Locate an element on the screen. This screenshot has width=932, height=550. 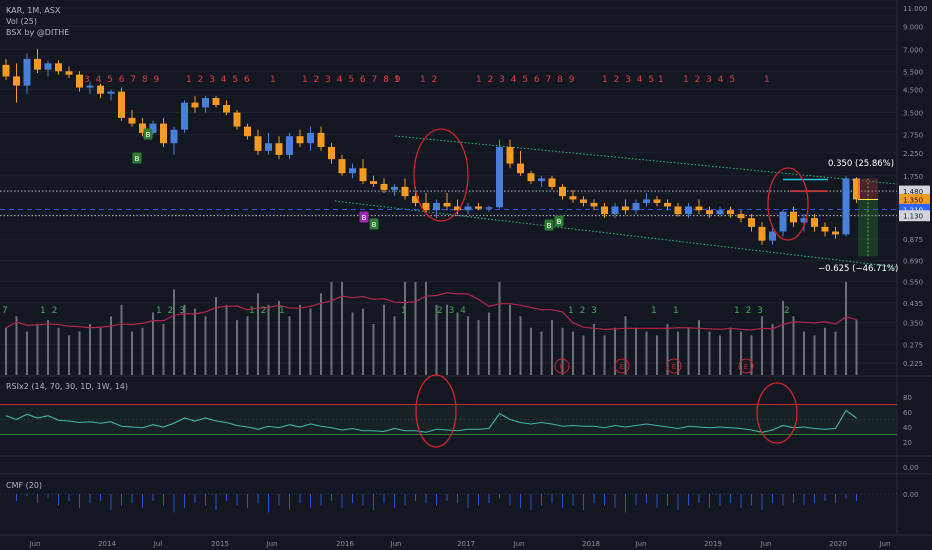
projection-upside-zone is located at coordinates (868, 189).